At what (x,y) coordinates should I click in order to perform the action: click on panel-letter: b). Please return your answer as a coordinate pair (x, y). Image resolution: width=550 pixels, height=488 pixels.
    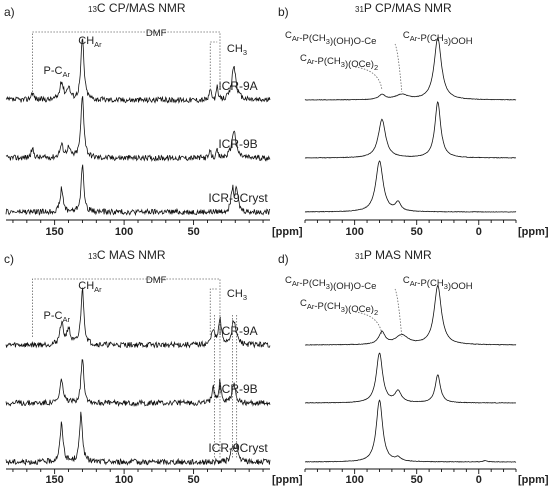
    Looking at the image, I should click on (283, 12).